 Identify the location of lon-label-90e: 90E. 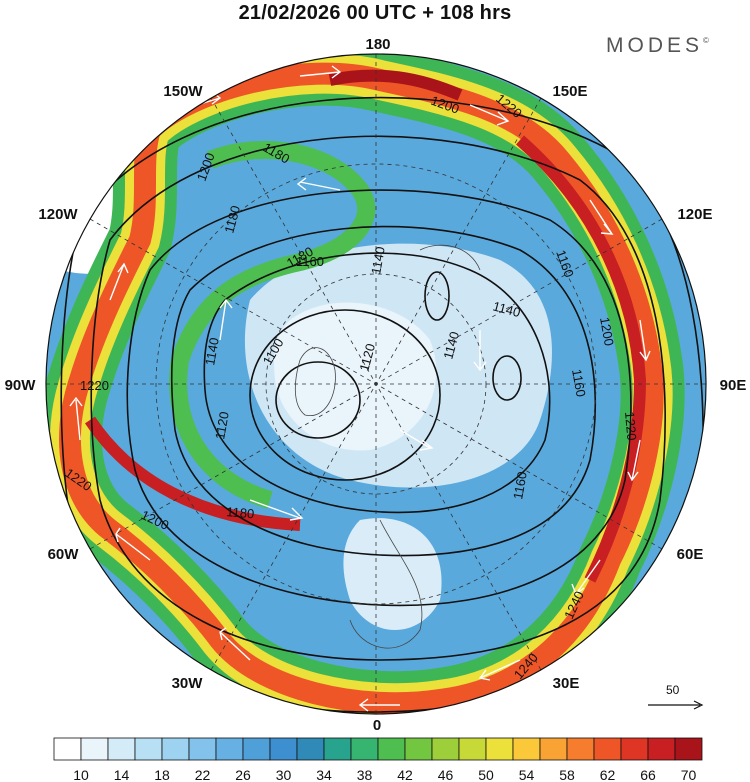
(733, 385).